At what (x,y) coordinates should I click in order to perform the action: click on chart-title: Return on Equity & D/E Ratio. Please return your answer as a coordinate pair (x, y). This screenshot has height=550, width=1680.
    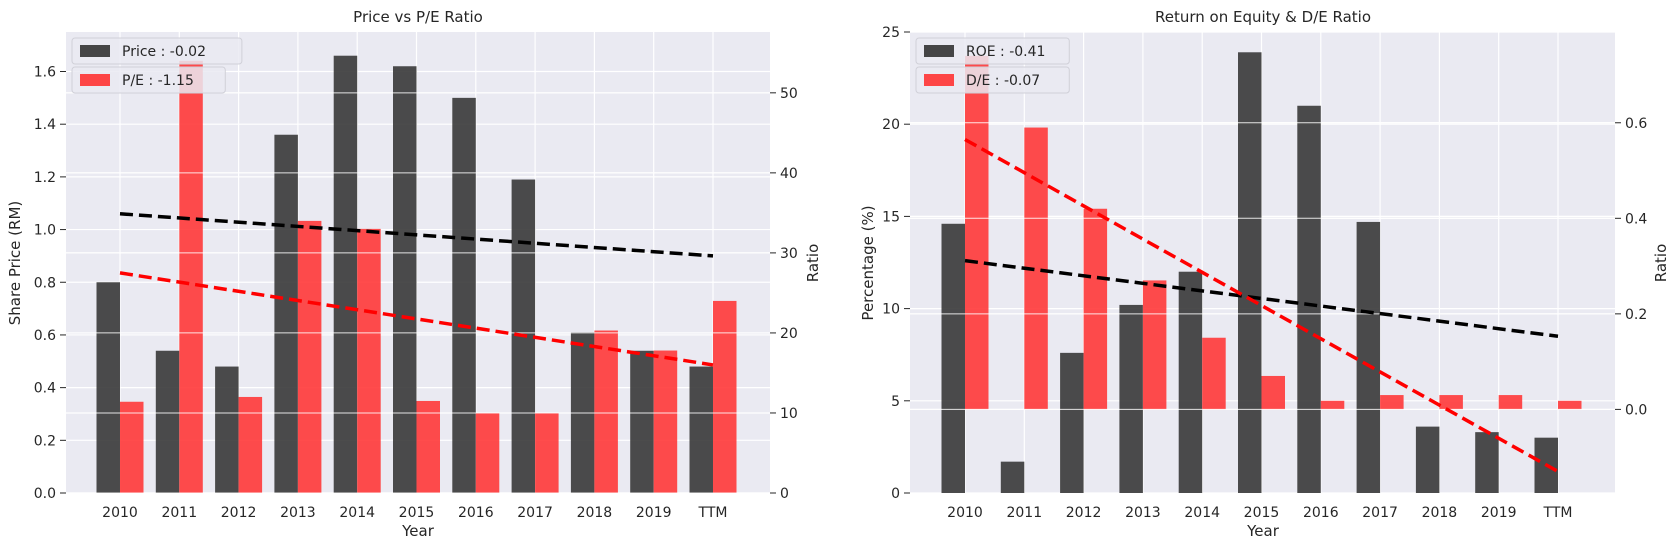
    Looking at the image, I should click on (1263, 17).